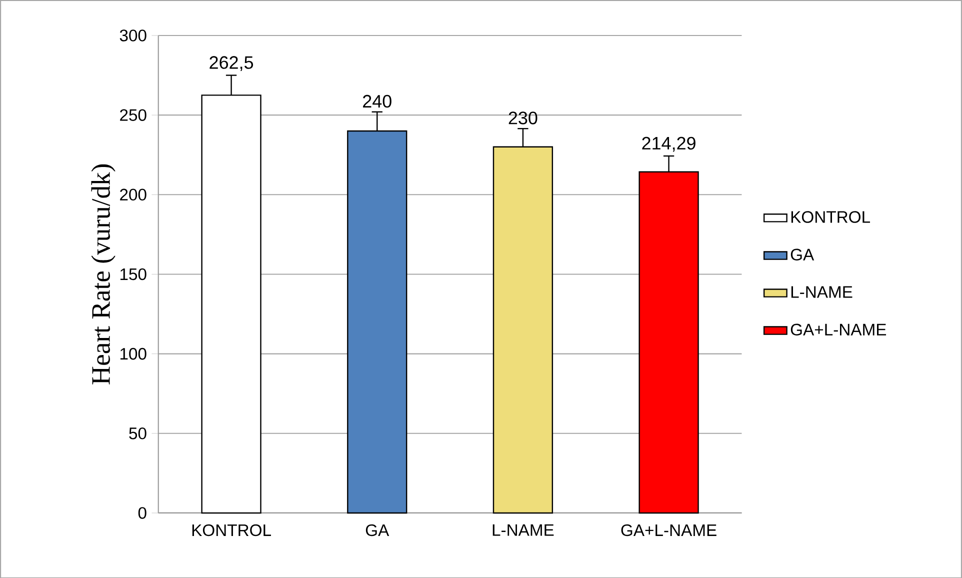  Describe the element at coordinates (103, 274) in the screenshot. I see `y-axis-title: Heart Rate (vuru/dk)` at that location.